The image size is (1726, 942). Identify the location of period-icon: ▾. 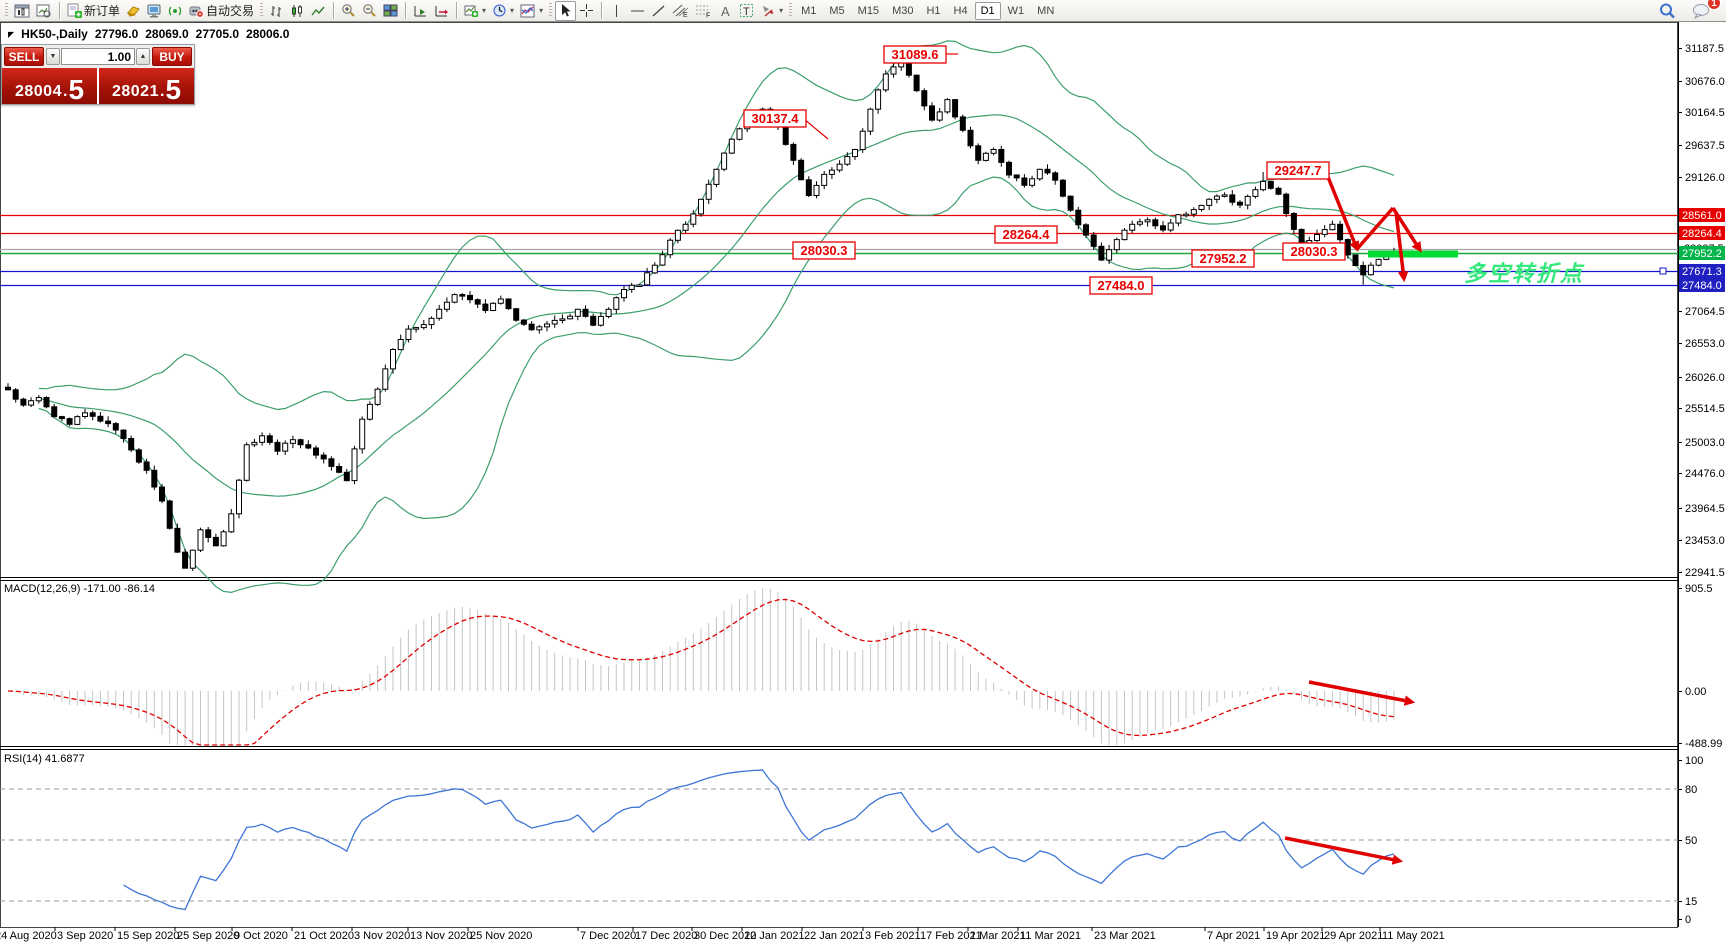
(503, 11).